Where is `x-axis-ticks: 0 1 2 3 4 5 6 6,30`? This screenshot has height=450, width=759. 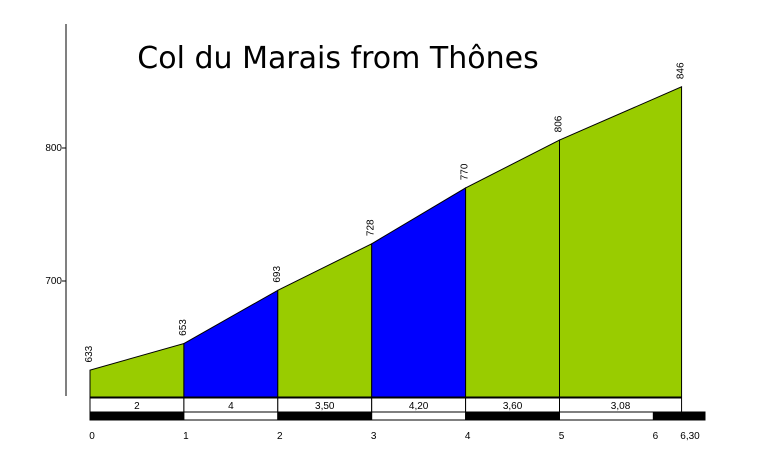
x-axis-ticks: 0 1 2 3 4 5 6 6,30 is located at coordinates (394, 436).